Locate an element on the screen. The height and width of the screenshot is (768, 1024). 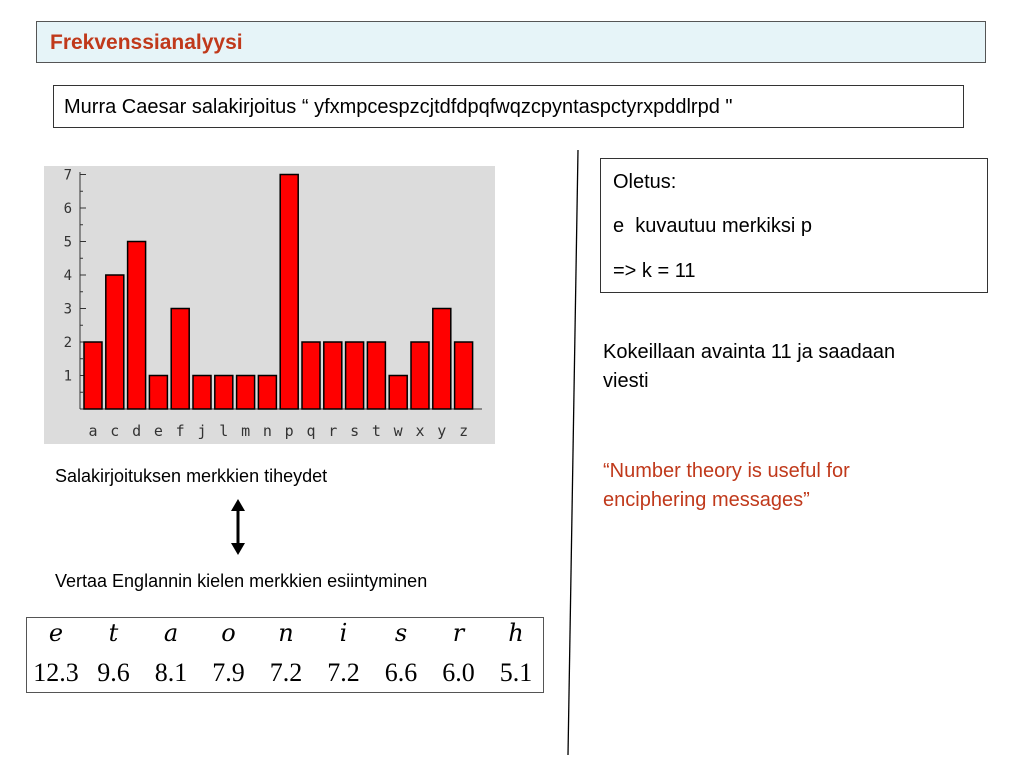
freq-letter-n: n is located at coordinates (286, 633).